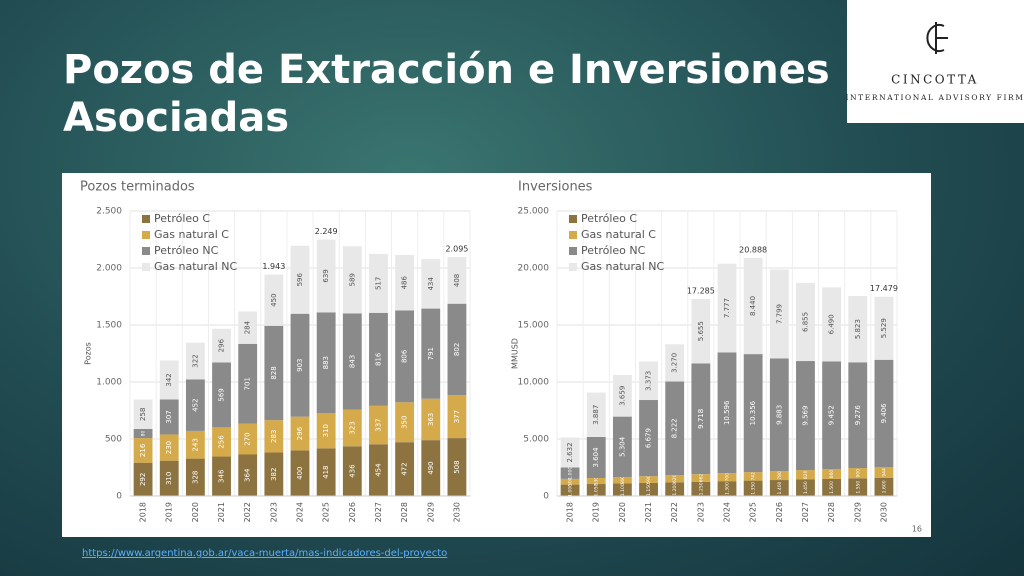 The width and height of the screenshot is (1024, 576). What do you see at coordinates (222, 476) in the screenshot?
I see `data-label: 346` at bounding box center [222, 476].